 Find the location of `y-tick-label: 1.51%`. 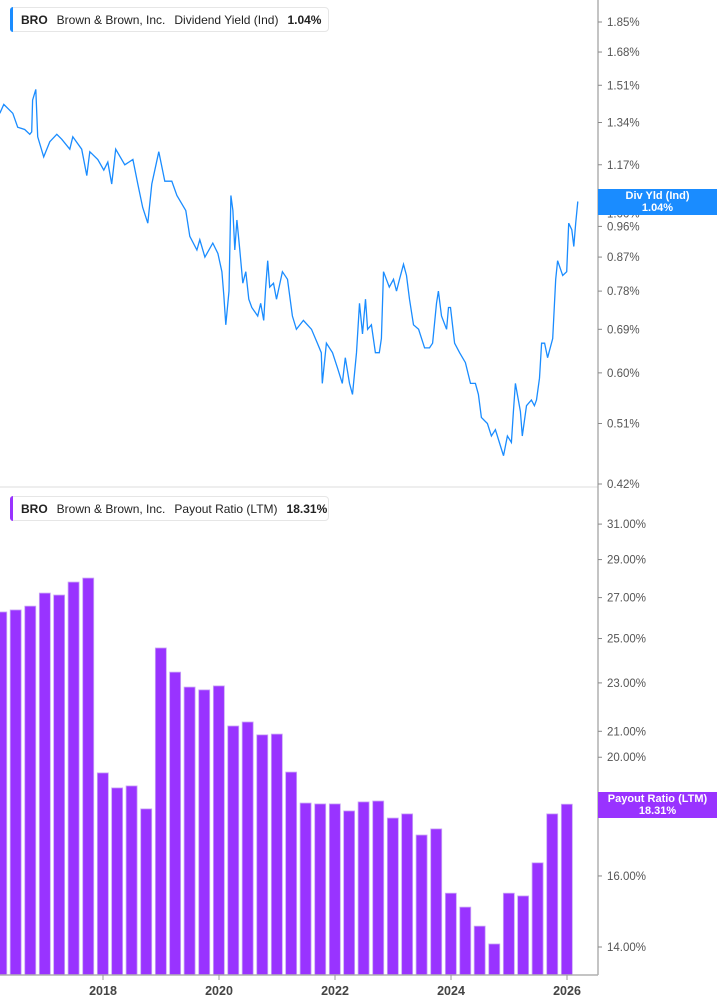

y-tick-label: 1.51% is located at coordinates (623, 86).